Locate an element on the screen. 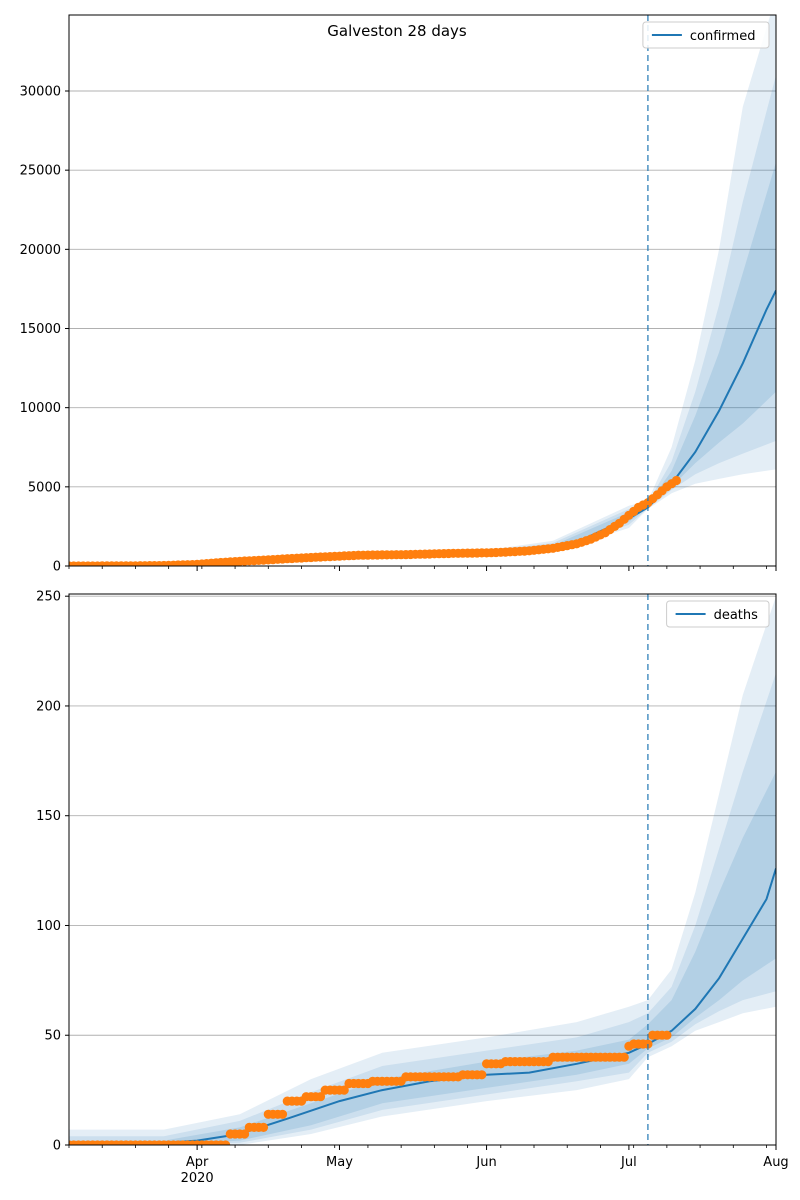 This screenshot has height=1200, width=800. y-tick-label: 15000 is located at coordinates (40, 329).